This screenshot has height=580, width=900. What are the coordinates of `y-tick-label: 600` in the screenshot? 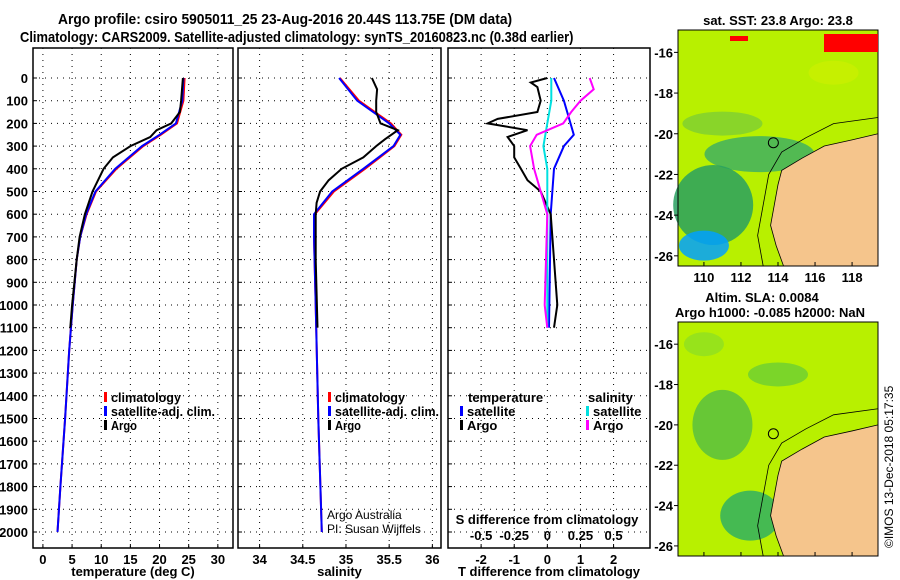 It's located at (17, 214).